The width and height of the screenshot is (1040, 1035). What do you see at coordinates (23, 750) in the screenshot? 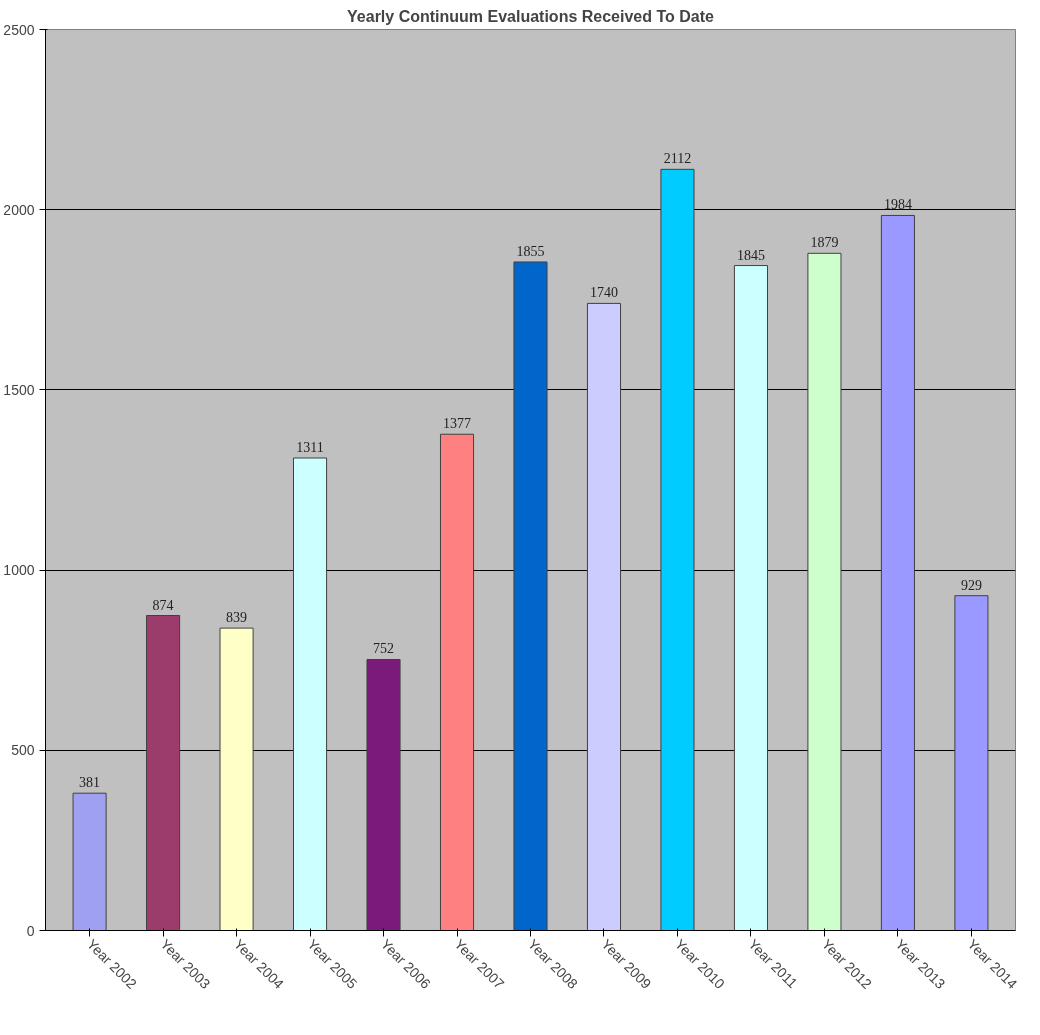
I see `y-tick-label: 500` at bounding box center [23, 750].